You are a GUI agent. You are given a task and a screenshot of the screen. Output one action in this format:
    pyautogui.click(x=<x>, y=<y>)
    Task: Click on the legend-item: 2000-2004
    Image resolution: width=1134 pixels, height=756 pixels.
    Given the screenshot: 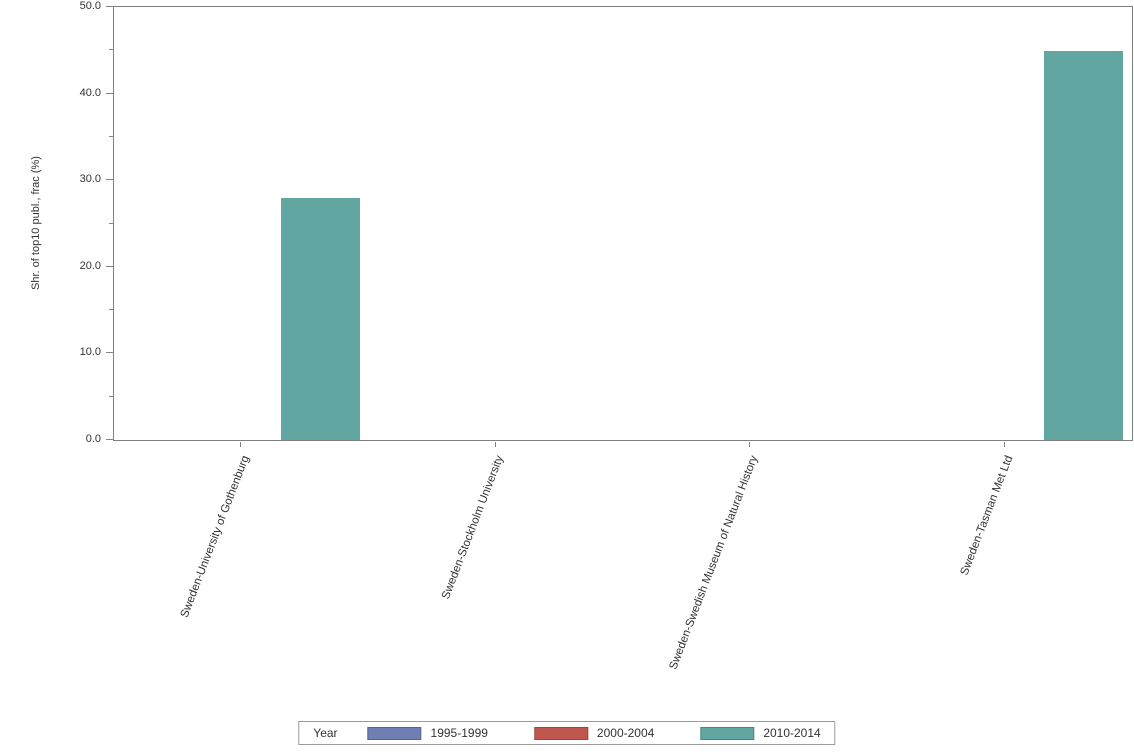 What is the action you would take?
    pyautogui.click(x=594, y=733)
    